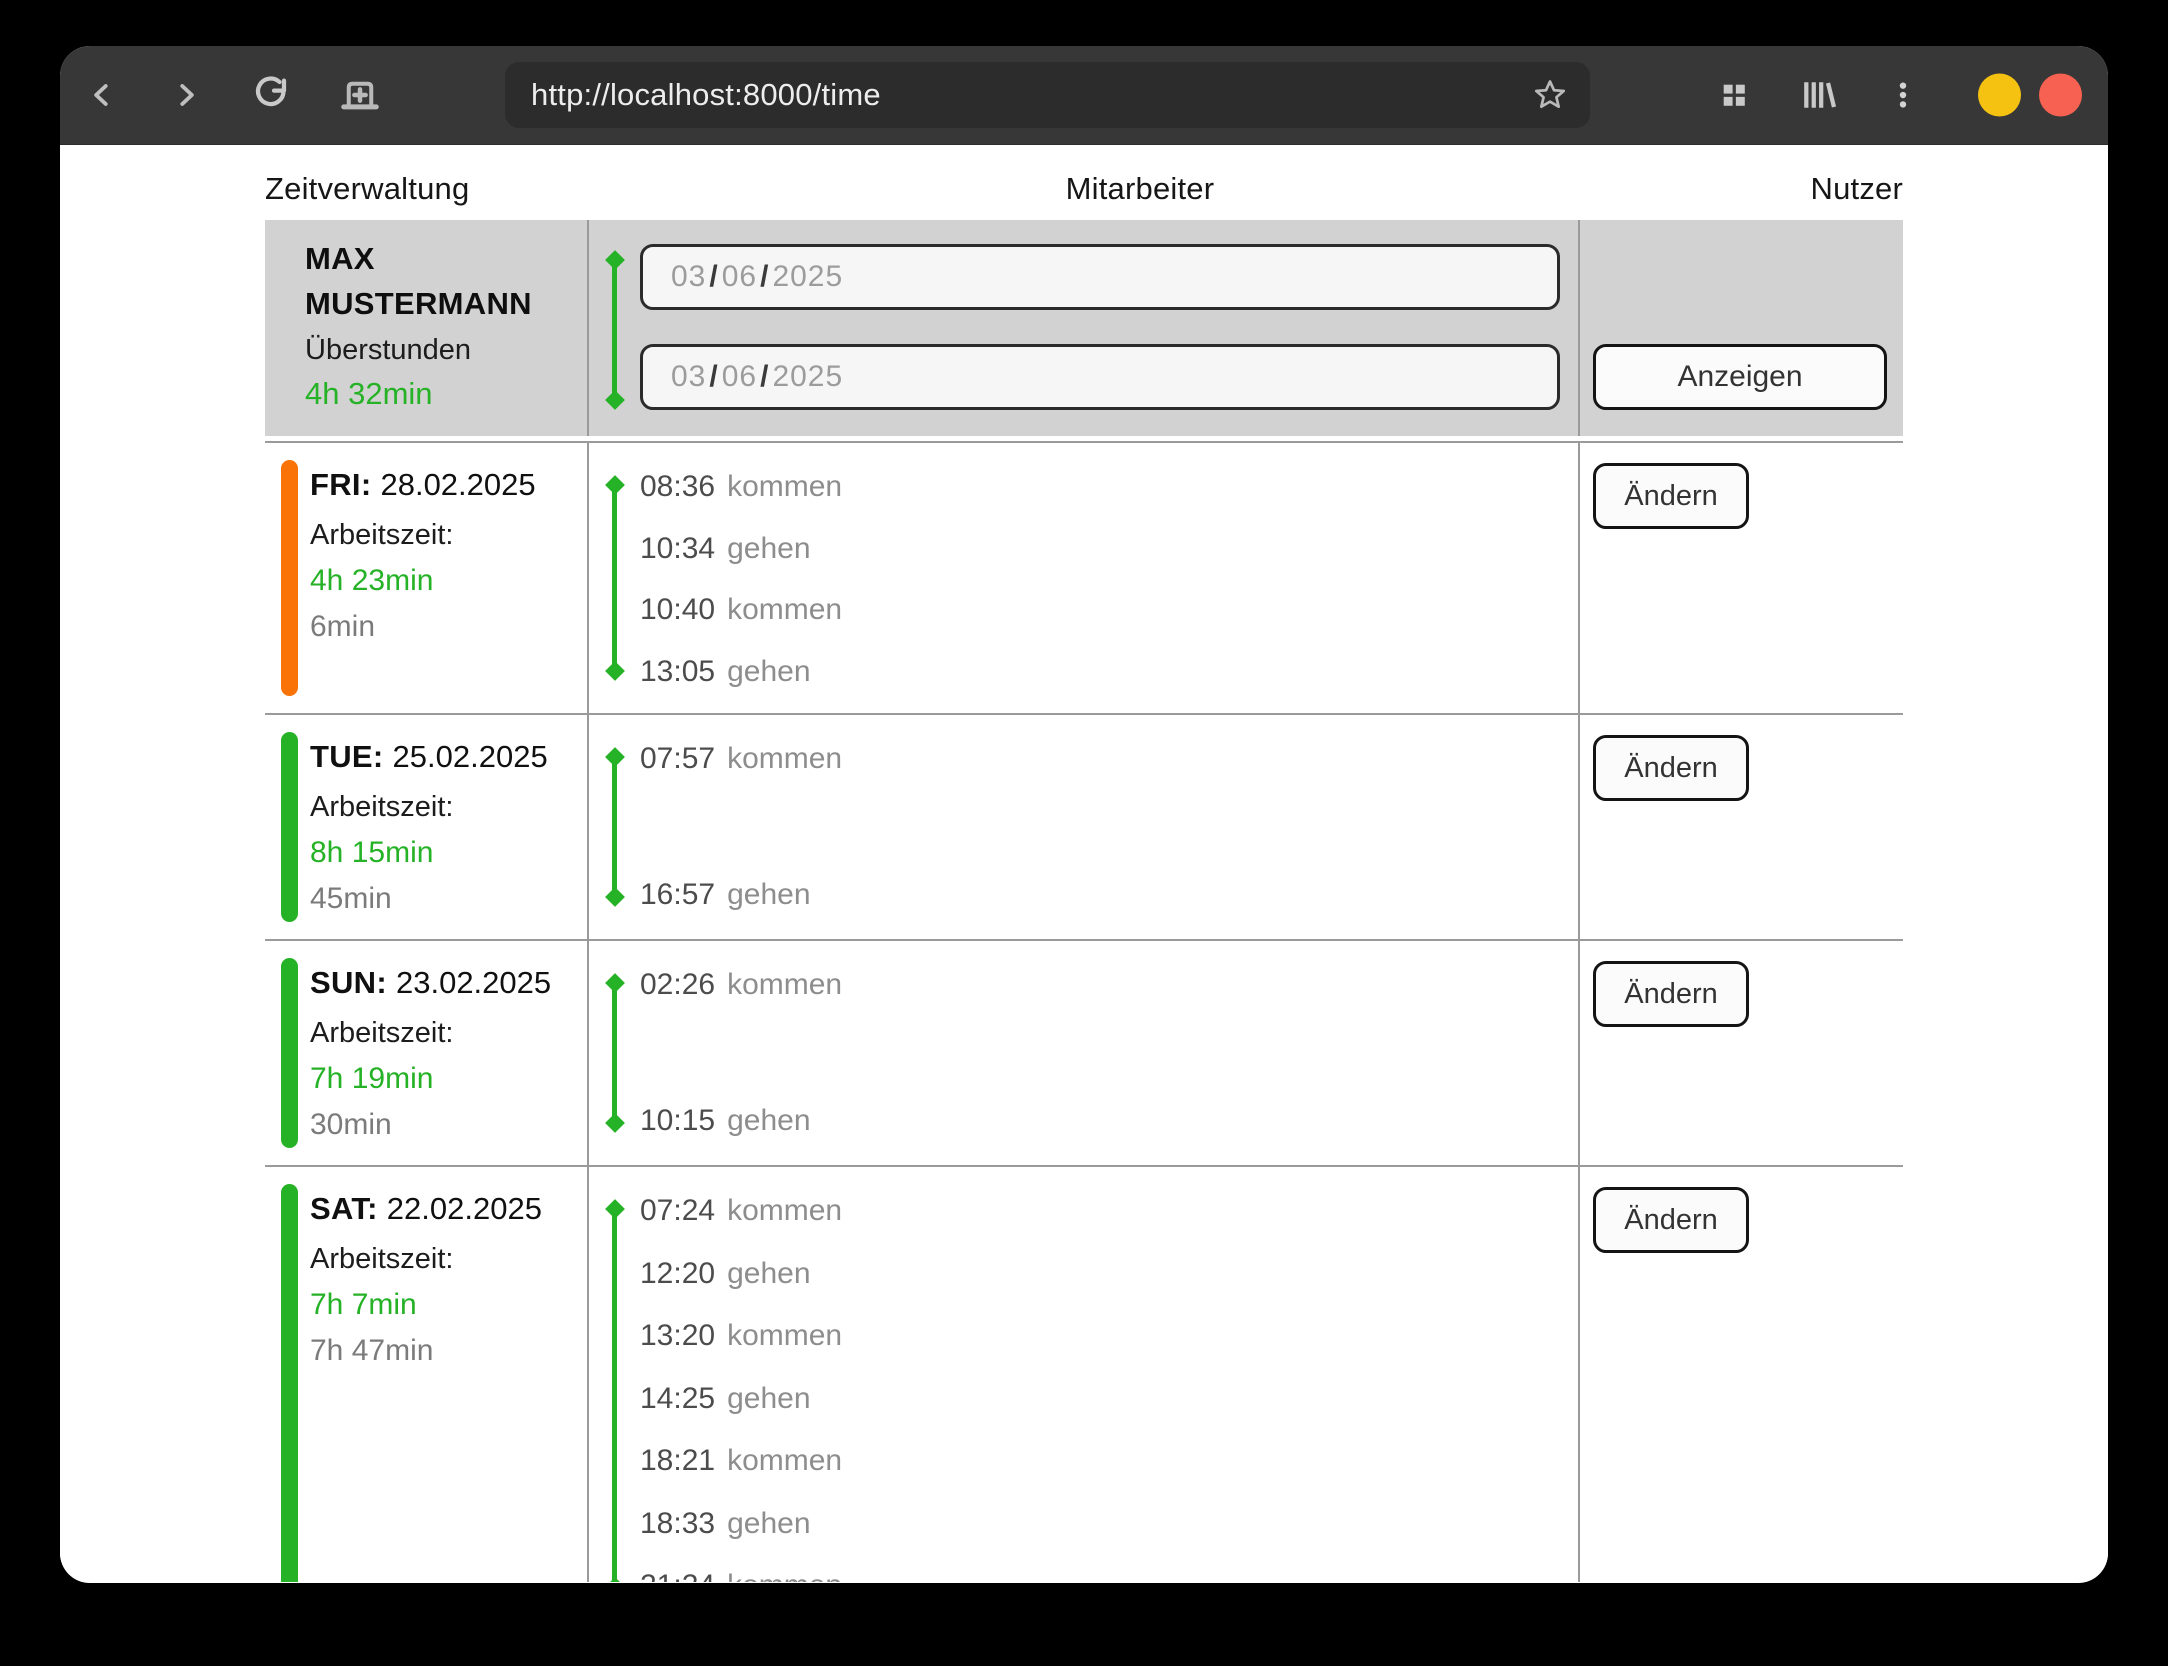 This screenshot has height=1666, width=2168. I want to click on employee-name-line2: MUSTERMANN, so click(418, 303).